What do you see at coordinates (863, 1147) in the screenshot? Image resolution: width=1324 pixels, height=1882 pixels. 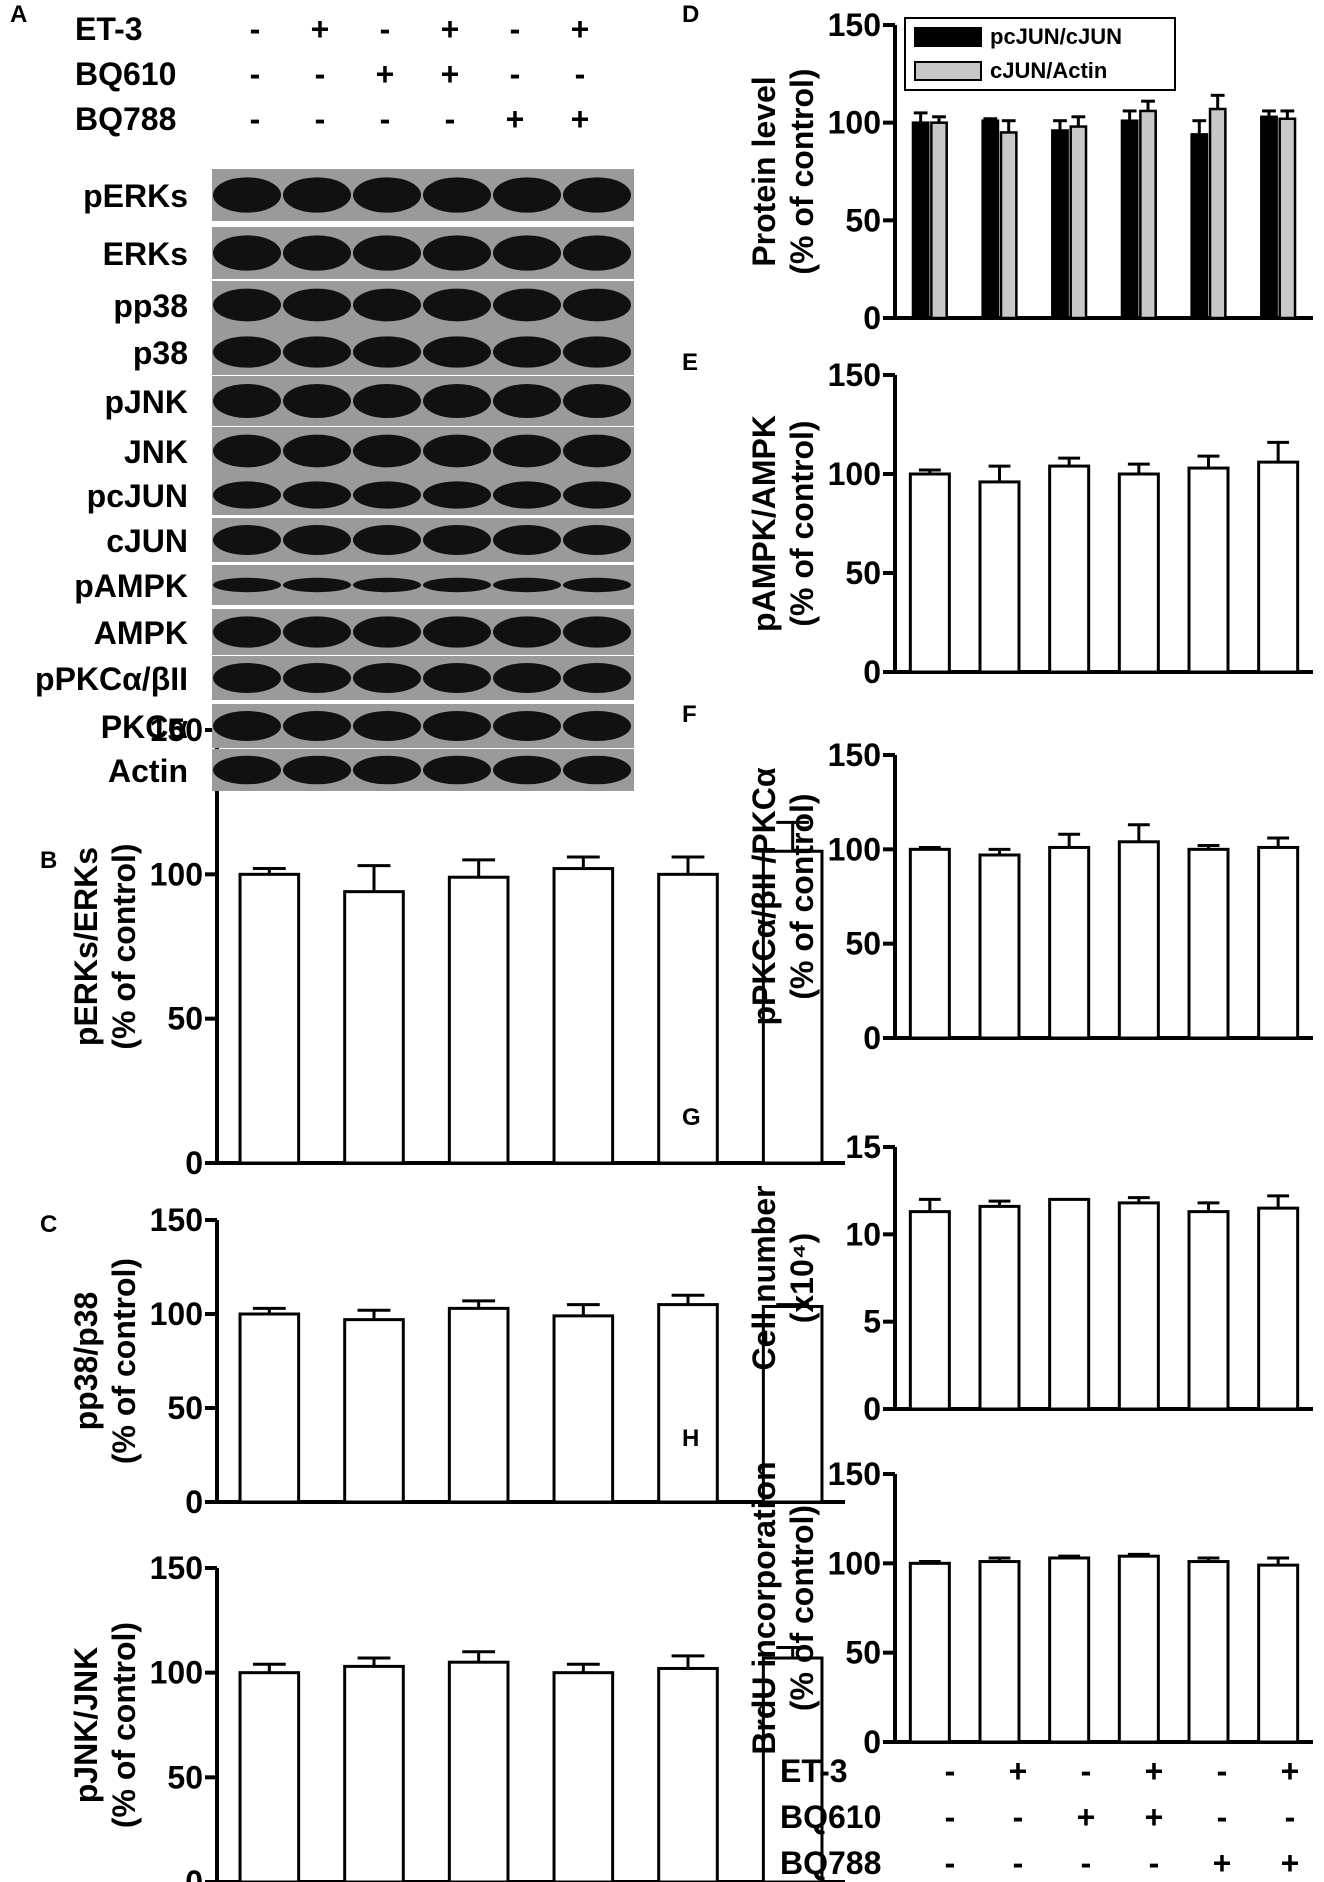 I see `y-tick-label: 15` at bounding box center [863, 1147].